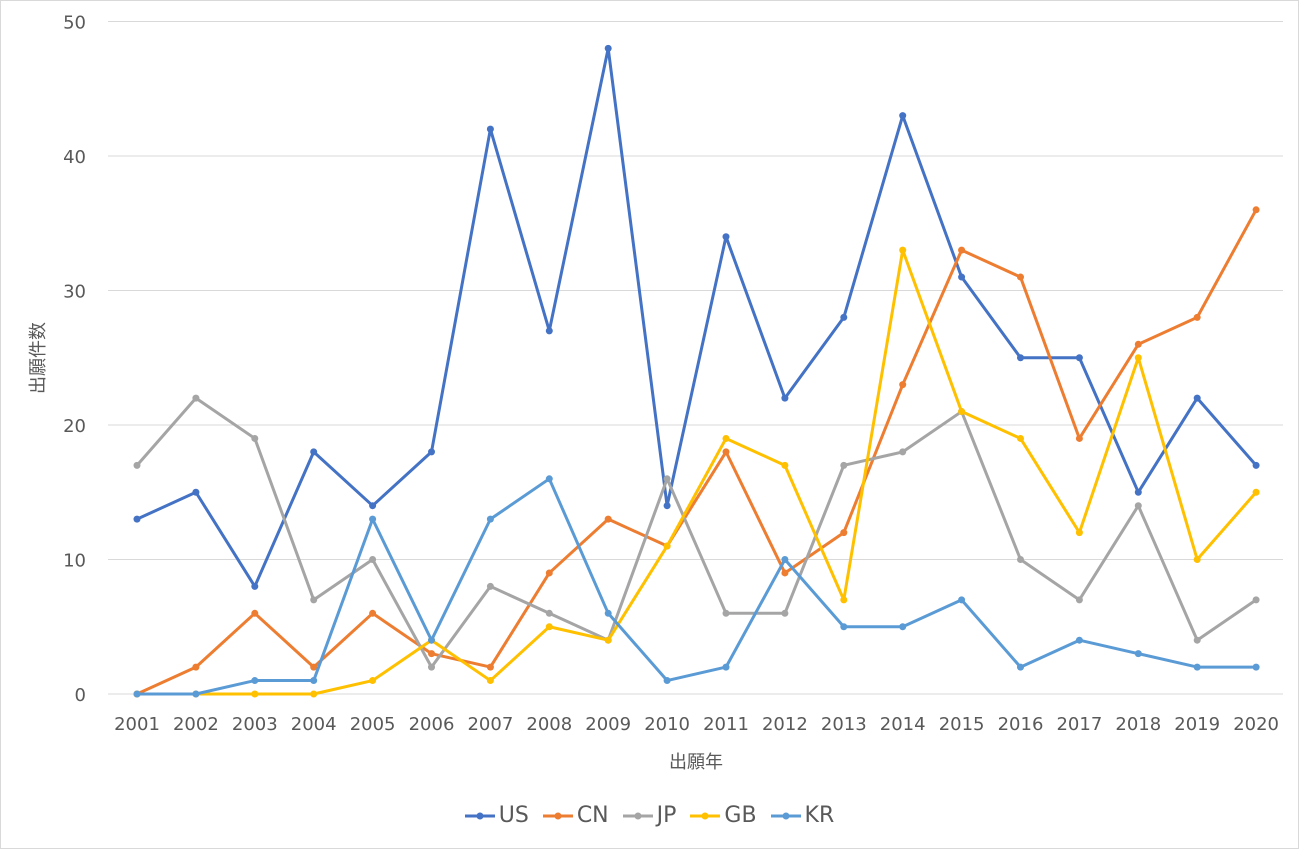  Describe the element at coordinates (549, 724) in the screenshot. I see `x-tick-label: 2008` at that location.